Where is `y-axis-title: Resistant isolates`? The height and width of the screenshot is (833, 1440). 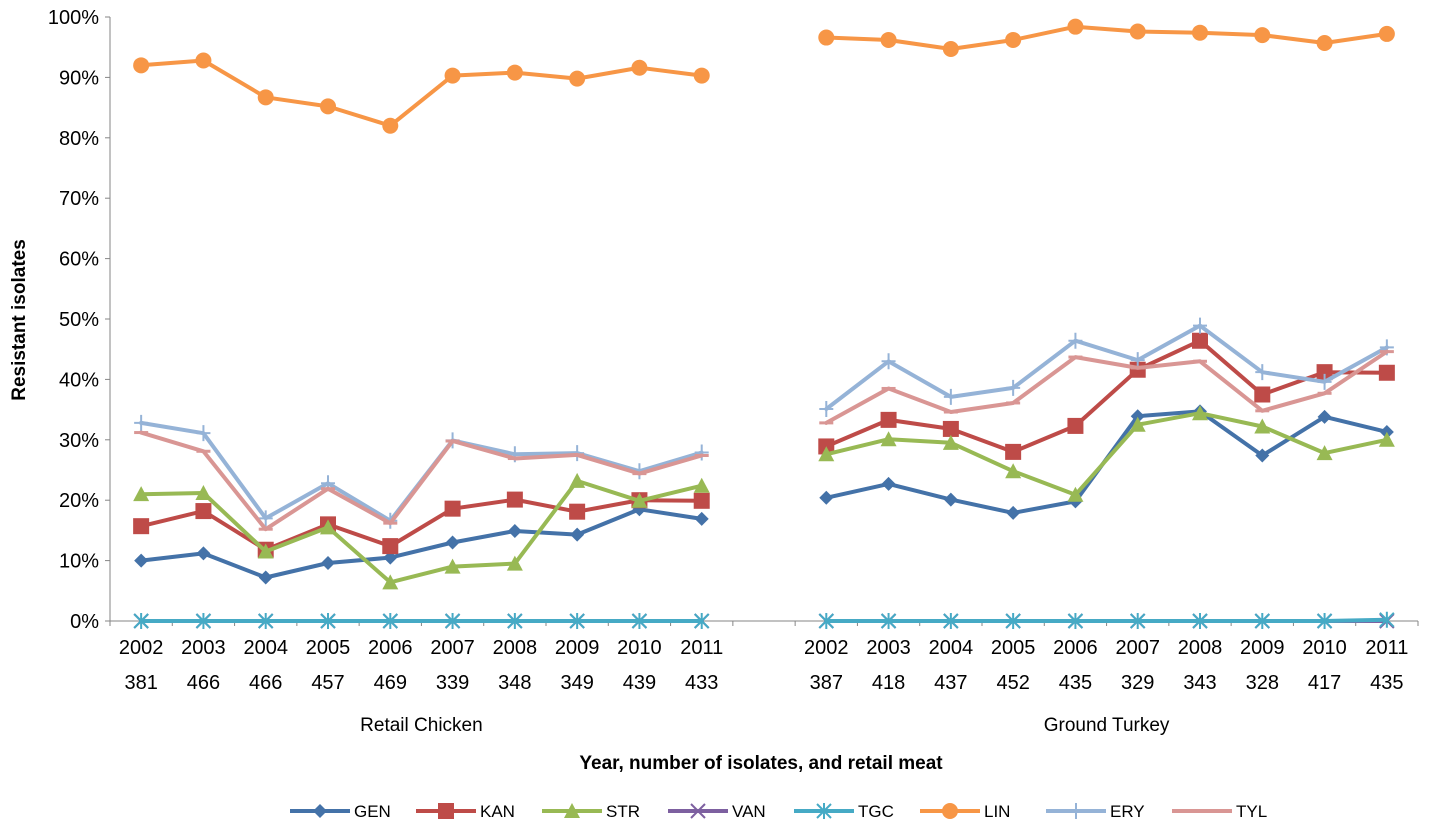 y-axis-title: Resistant isolates is located at coordinates (19, 320).